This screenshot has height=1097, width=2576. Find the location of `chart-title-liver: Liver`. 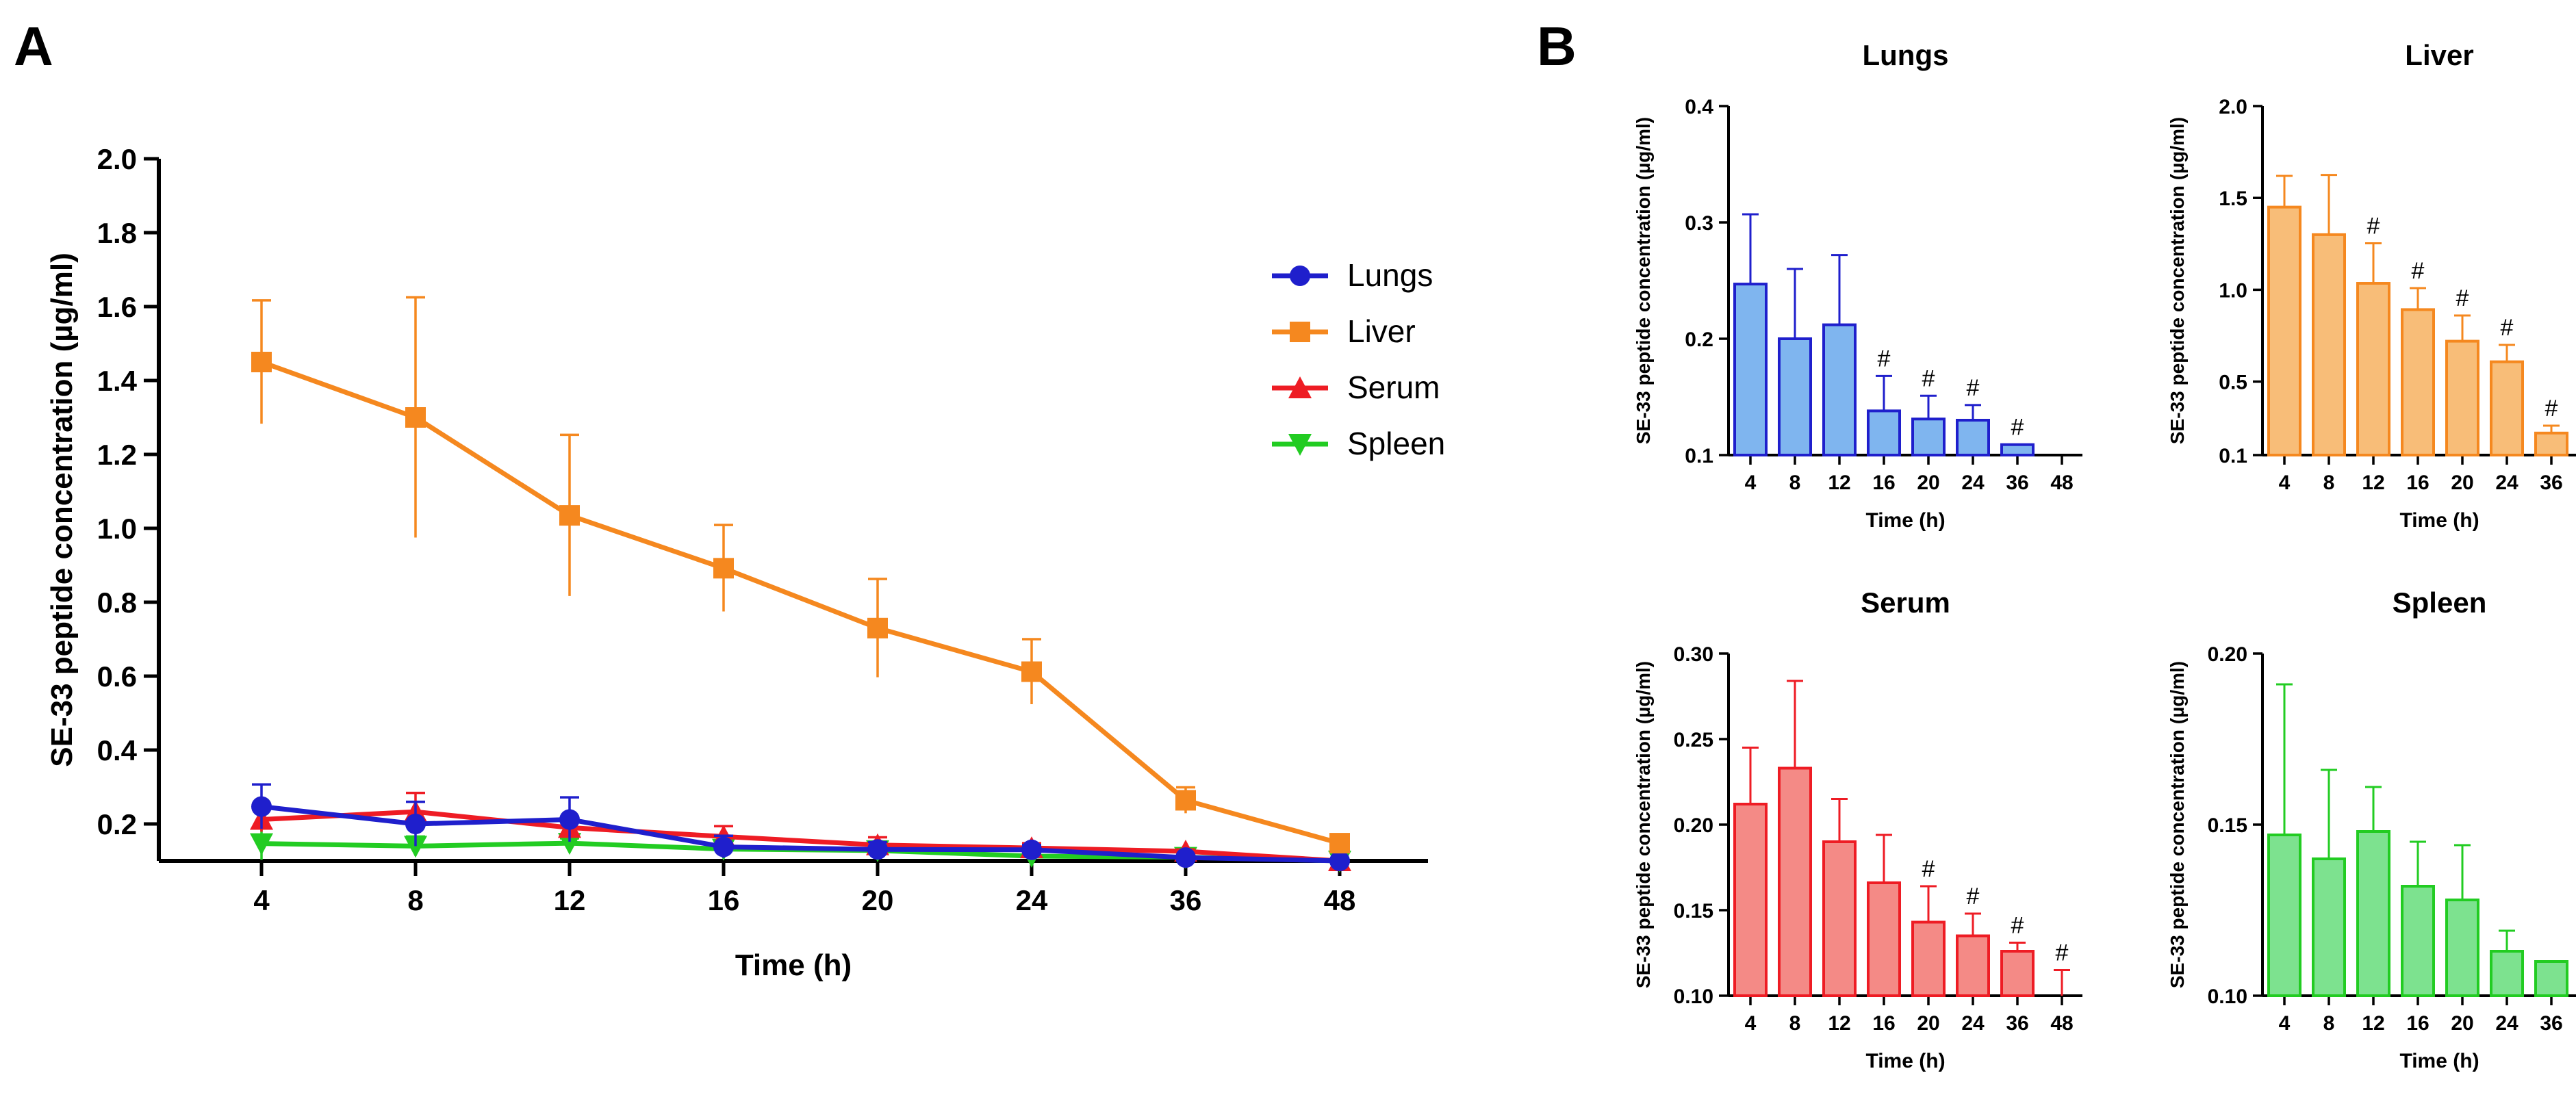

chart-title-liver: Liver is located at coordinates (2439, 55).